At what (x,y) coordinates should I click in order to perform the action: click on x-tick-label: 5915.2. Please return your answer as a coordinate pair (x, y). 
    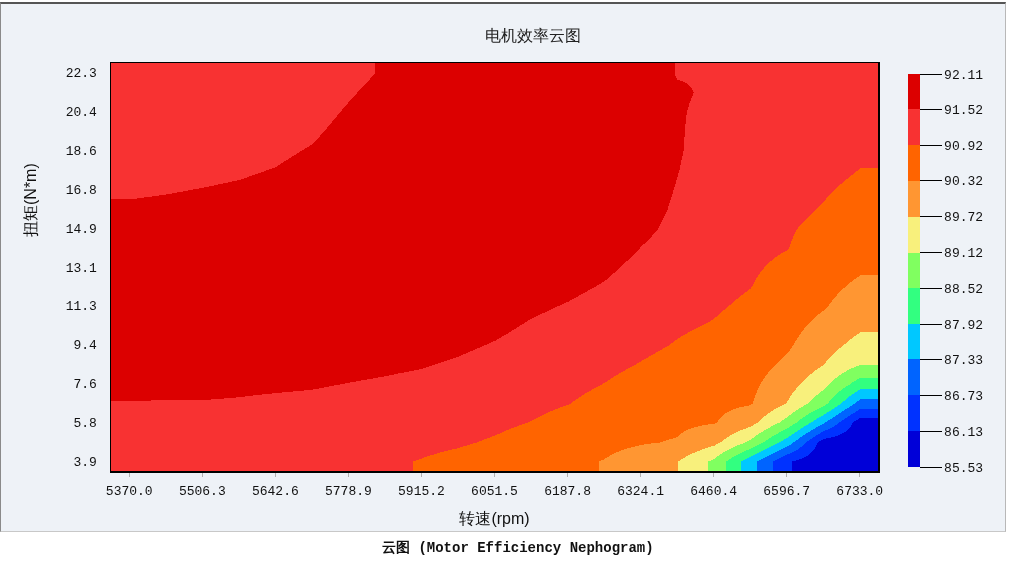
    Looking at the image, I should click on (421, 492).